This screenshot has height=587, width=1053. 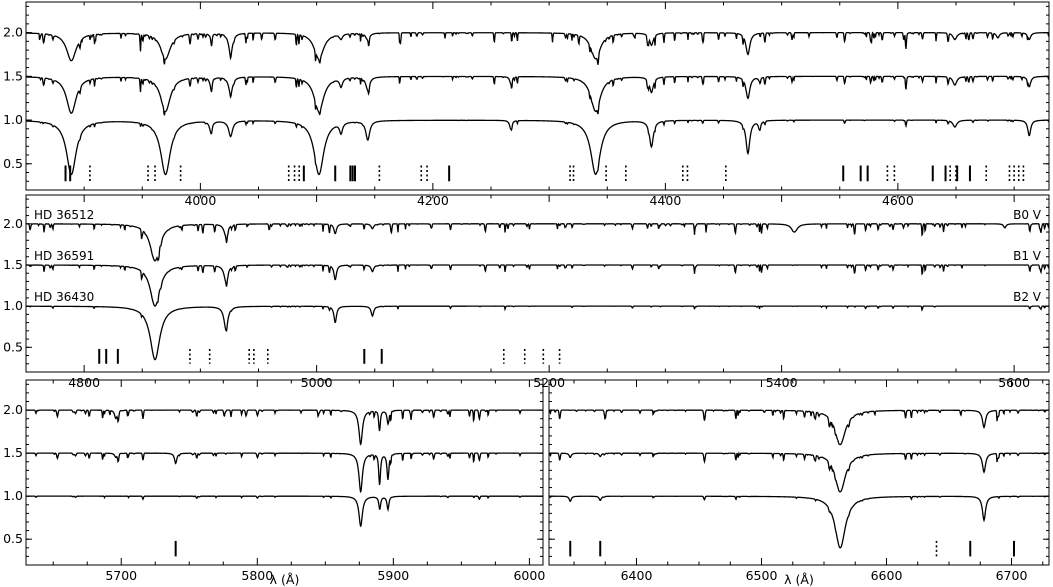 I want to click on x-tick-label: 6600, so click(x=887, y=575).